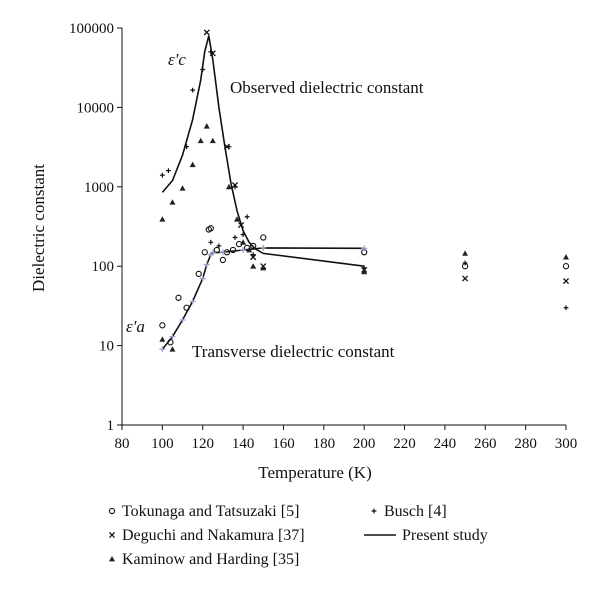 The width and height of the screenshot is (600, 595). I want to click on legend-label: Kaminow and Harding [35], so click(210, 559).